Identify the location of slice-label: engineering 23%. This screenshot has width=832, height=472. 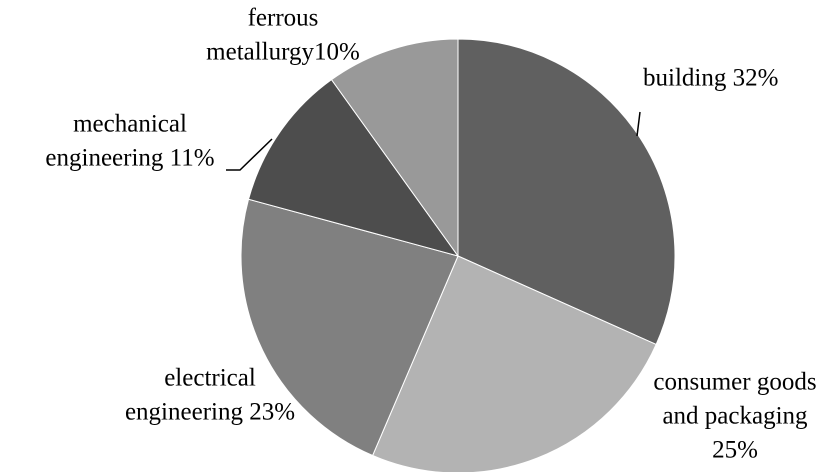
(210, 412).